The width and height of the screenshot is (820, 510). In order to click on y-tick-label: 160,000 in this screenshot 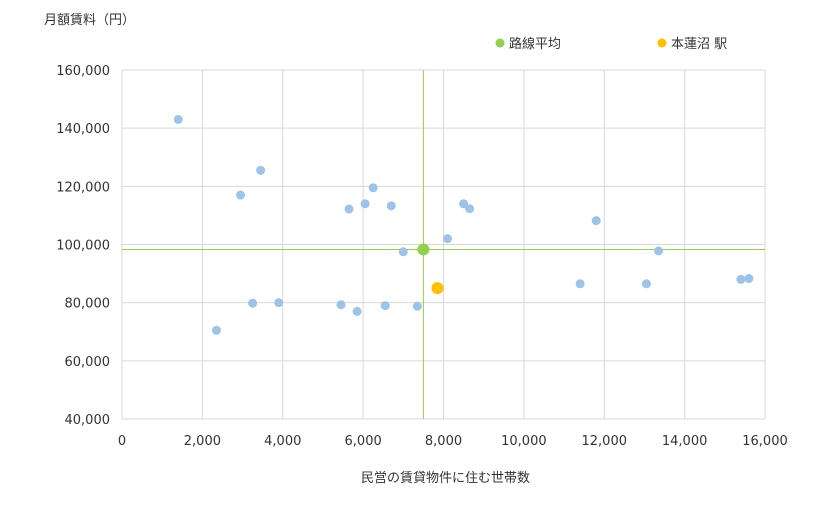, I will do `click(83, 71)`.